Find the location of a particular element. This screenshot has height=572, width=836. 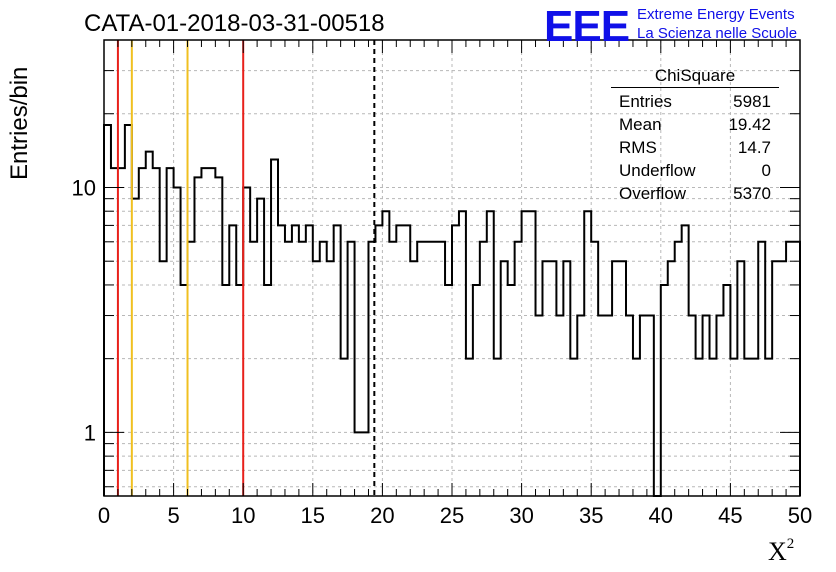

stats-row-overflow: Overflow 5370 is located at coordinates (695, 193).